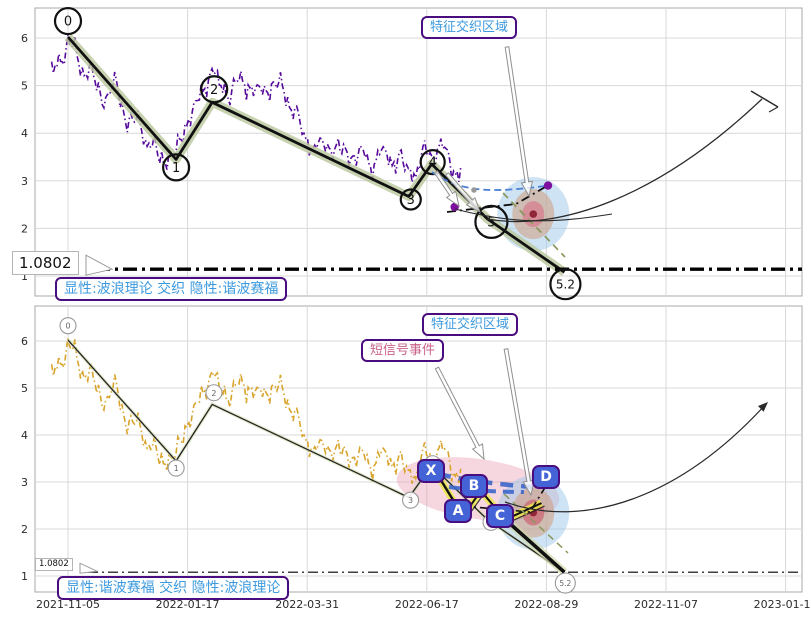 Image resolution: width=811 pixels, height=617 pixels. I want to click on y-tick-label-top: 4, so click(24, 133).